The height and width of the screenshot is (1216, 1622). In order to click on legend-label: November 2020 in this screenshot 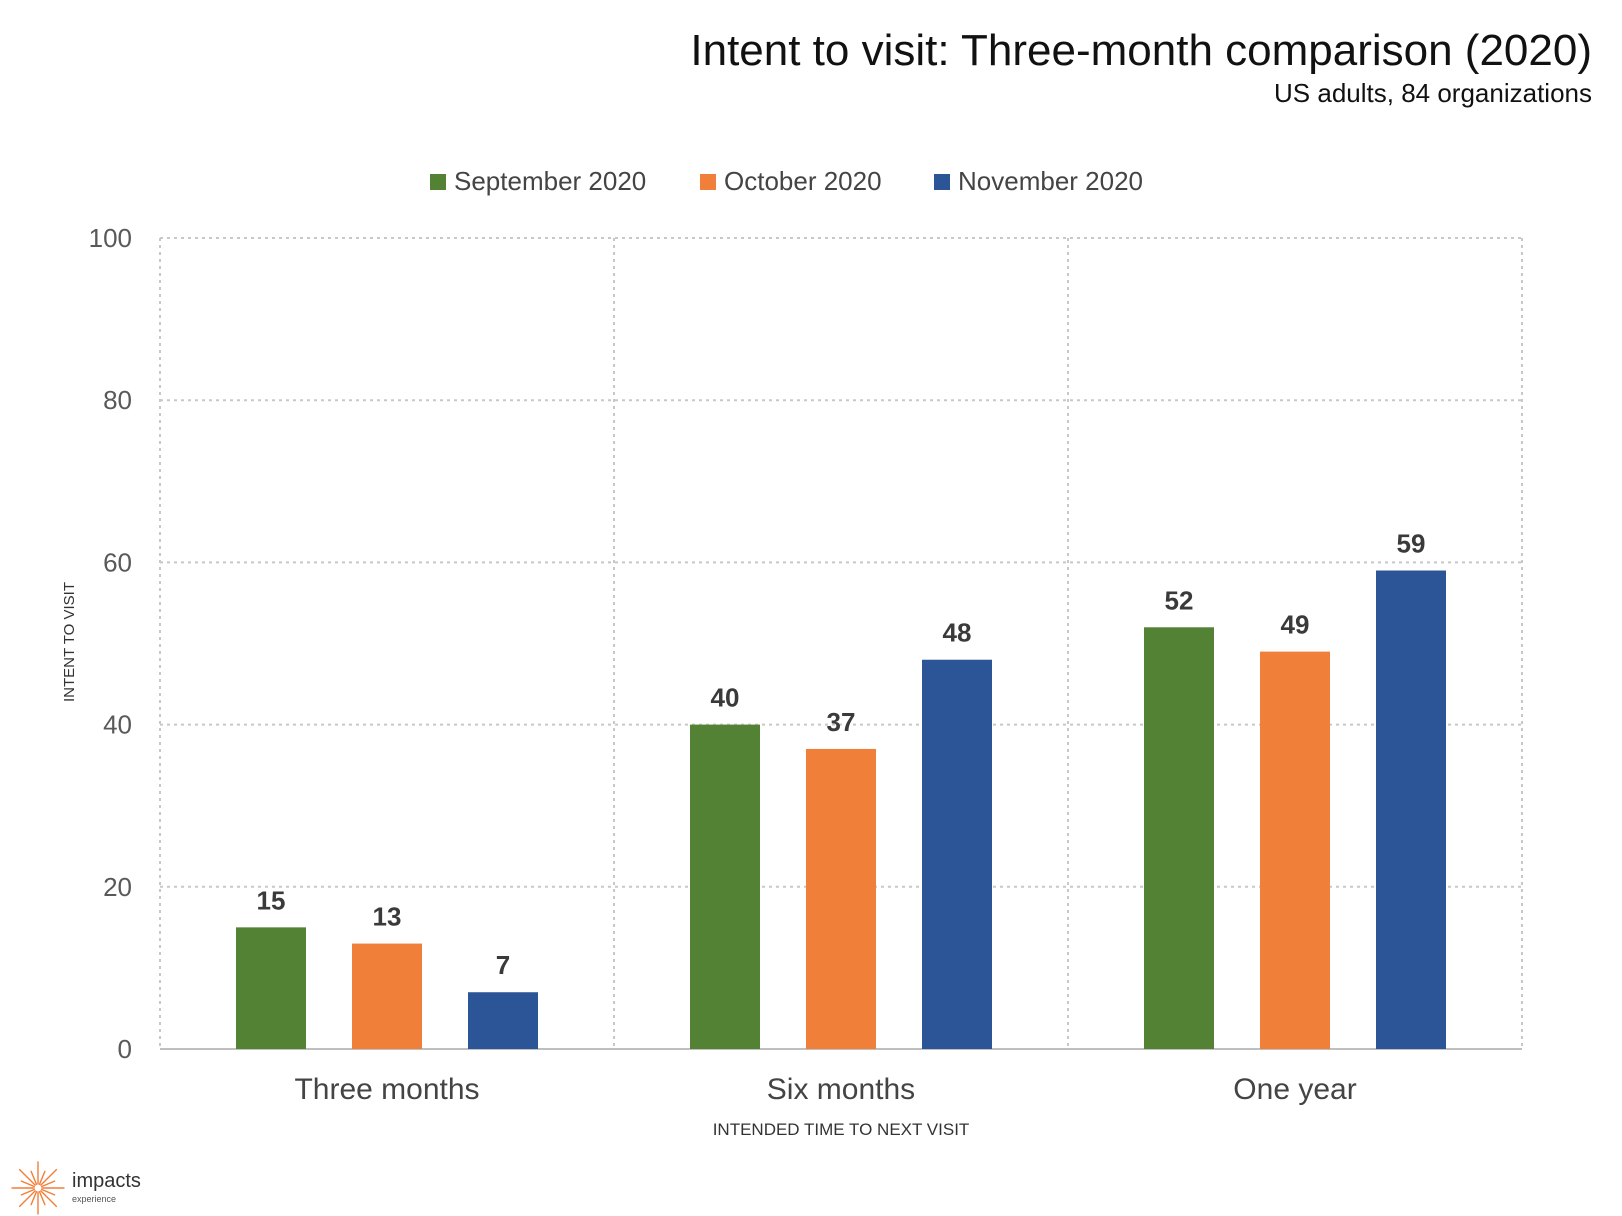, I will do `click(1050, 181)`.